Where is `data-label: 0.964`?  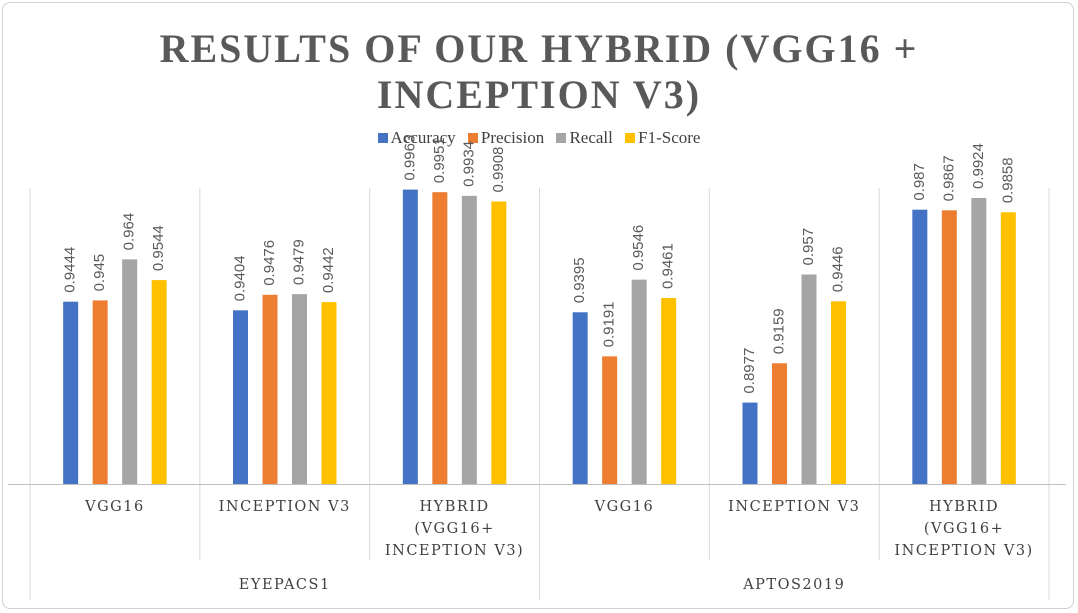
data-label: 0.964 is located at coordinates (129, 232).